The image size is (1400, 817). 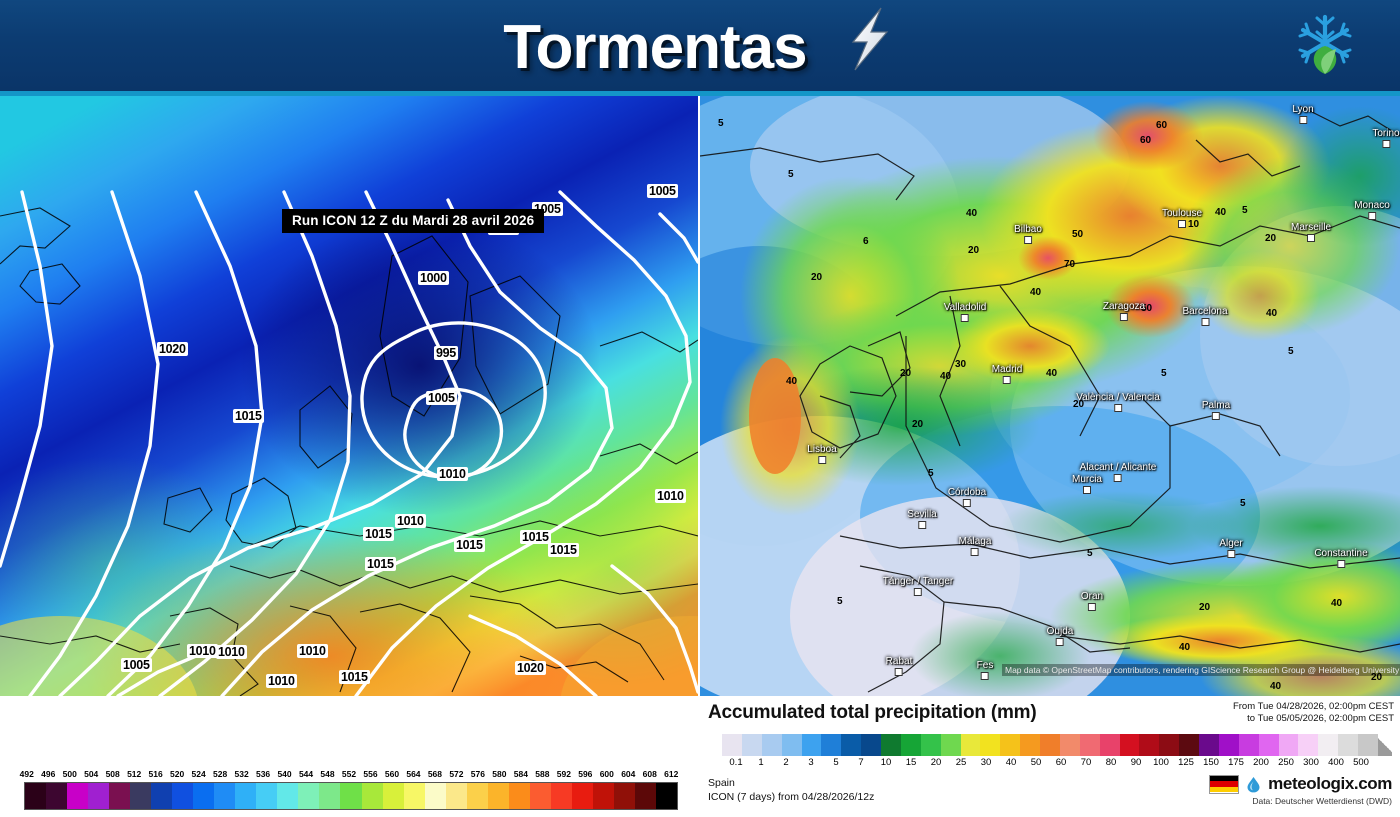 I want to click on geopotential-tick: 584, so click(x=520, y=774).